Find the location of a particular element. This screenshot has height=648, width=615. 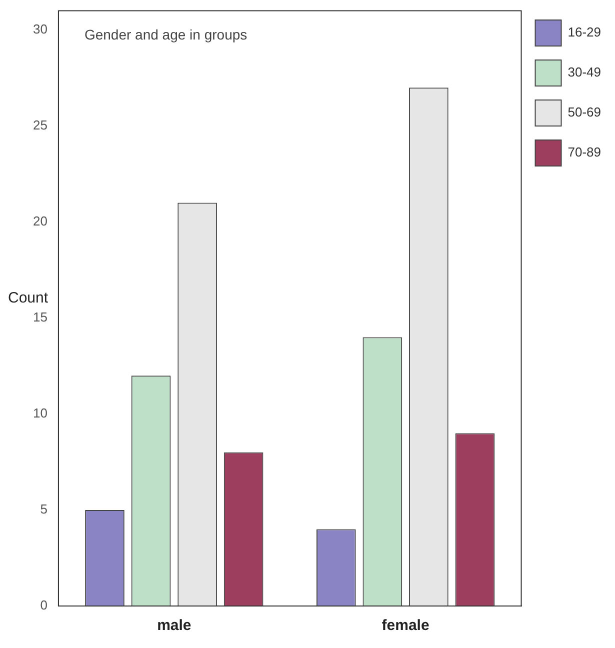

y-tick-label: 20 is located at coordinates (40, 221).